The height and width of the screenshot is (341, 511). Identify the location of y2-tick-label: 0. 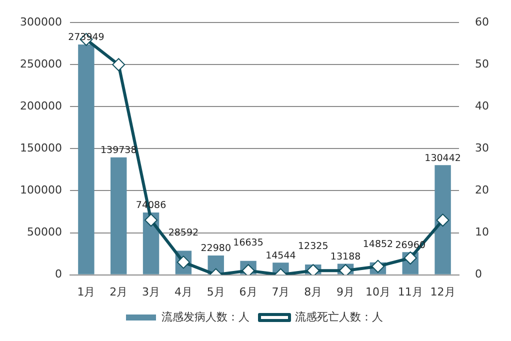
(478, 274).